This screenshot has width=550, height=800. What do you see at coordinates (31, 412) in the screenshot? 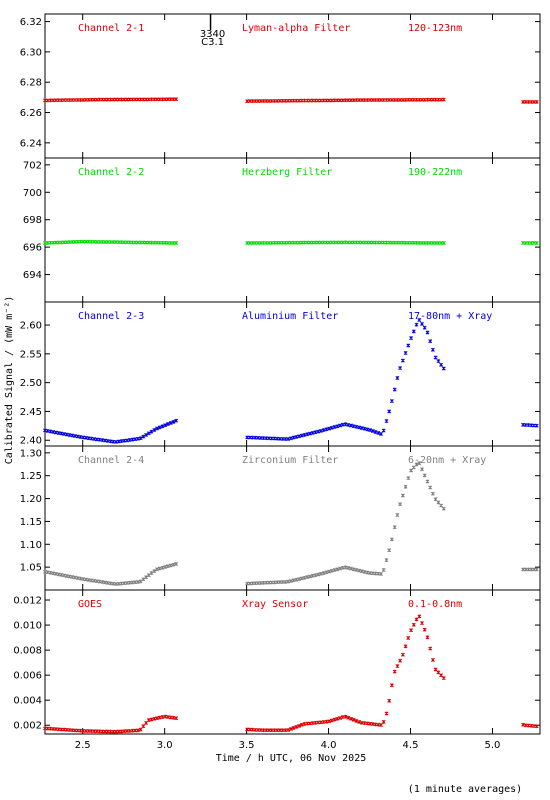
I see `y-tick-label: 2.45` at bounding box center [31, 412].